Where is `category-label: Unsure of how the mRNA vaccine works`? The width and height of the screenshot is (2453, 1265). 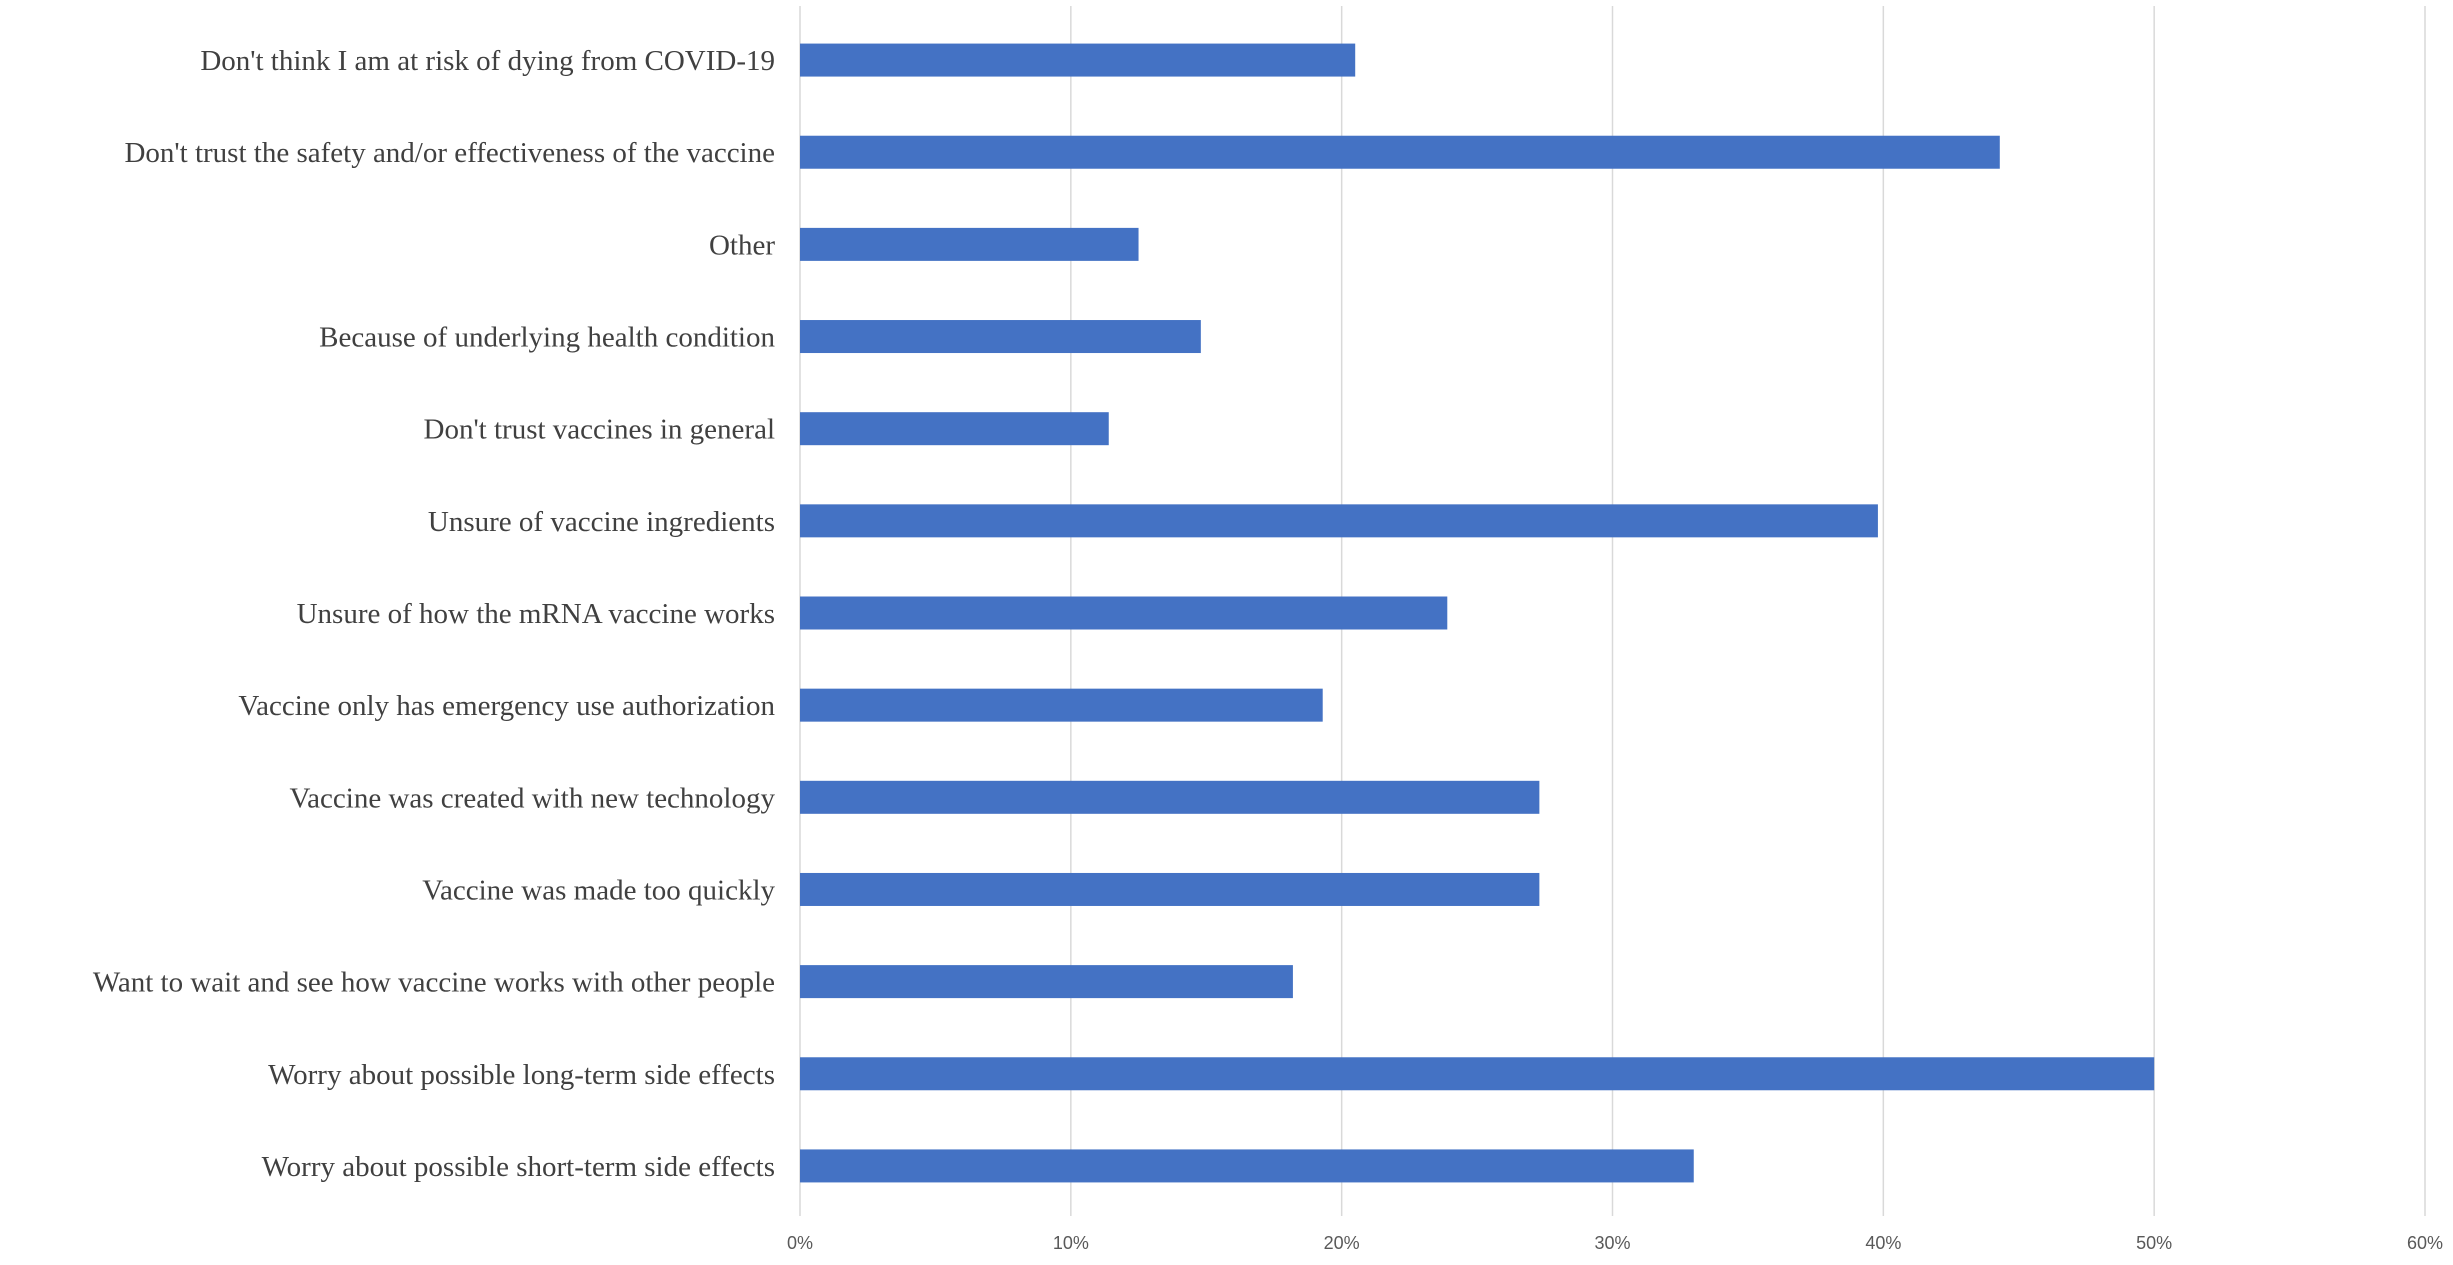
category-label: Unsure of how the mRNA vaccine works is located at coordinates (536, 614).